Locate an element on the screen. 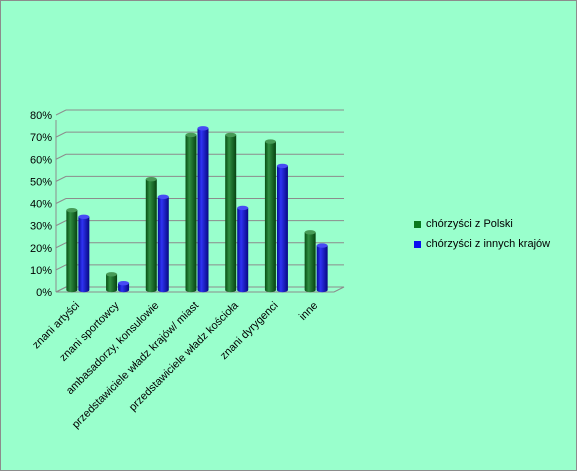 This screenshot has width=577, height=472. x-category-label: inne is located at coordinates (308, 311).